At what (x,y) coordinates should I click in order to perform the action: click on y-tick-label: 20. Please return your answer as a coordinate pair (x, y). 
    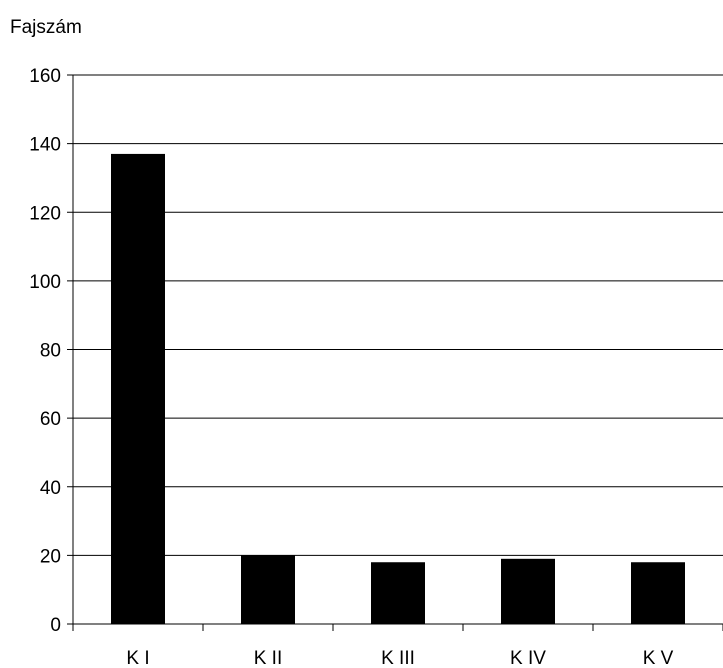
    Looking at the image, I should click on (50, 556).